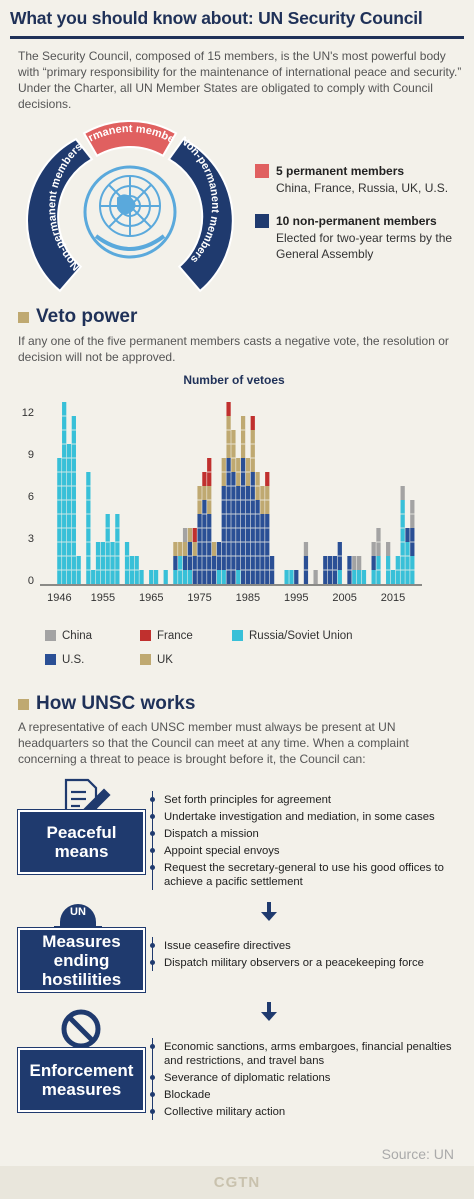  I want to click on legend-swatch, so click(145, 659).